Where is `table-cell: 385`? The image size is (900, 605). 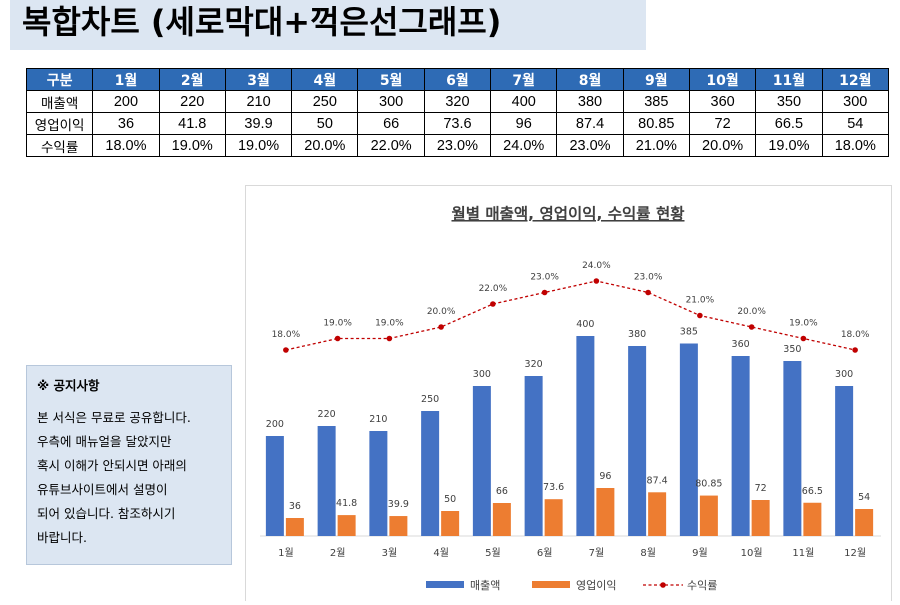
table-cell: 385 is located at coordinates (656, 101).